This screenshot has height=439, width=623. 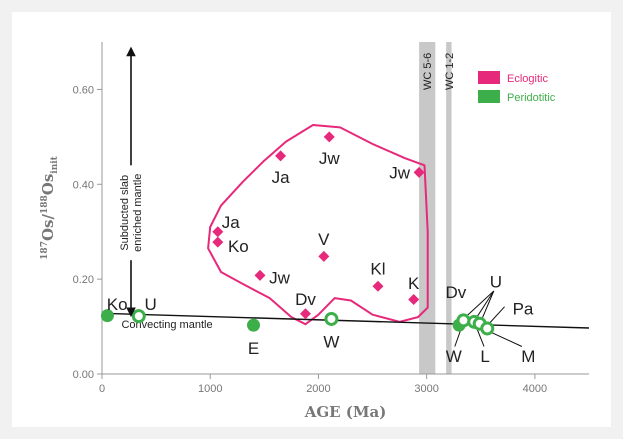 I want to click on legend-swatch-eclogitic, so click(x=489, y=77).